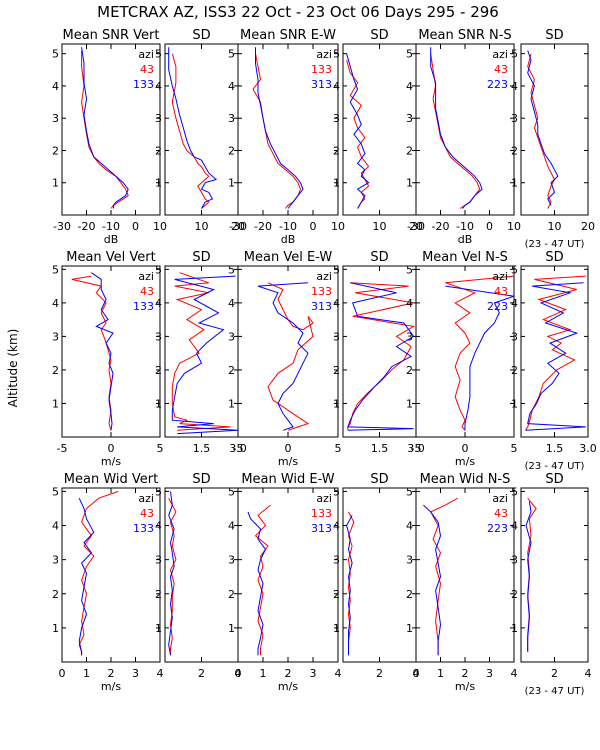 This screenshot has height=750, width=600. What do you see at coordinates (288, 35) in the screenshot?
I see `panel-title: Mean SNR E-W` at bounding box center [288, 35].